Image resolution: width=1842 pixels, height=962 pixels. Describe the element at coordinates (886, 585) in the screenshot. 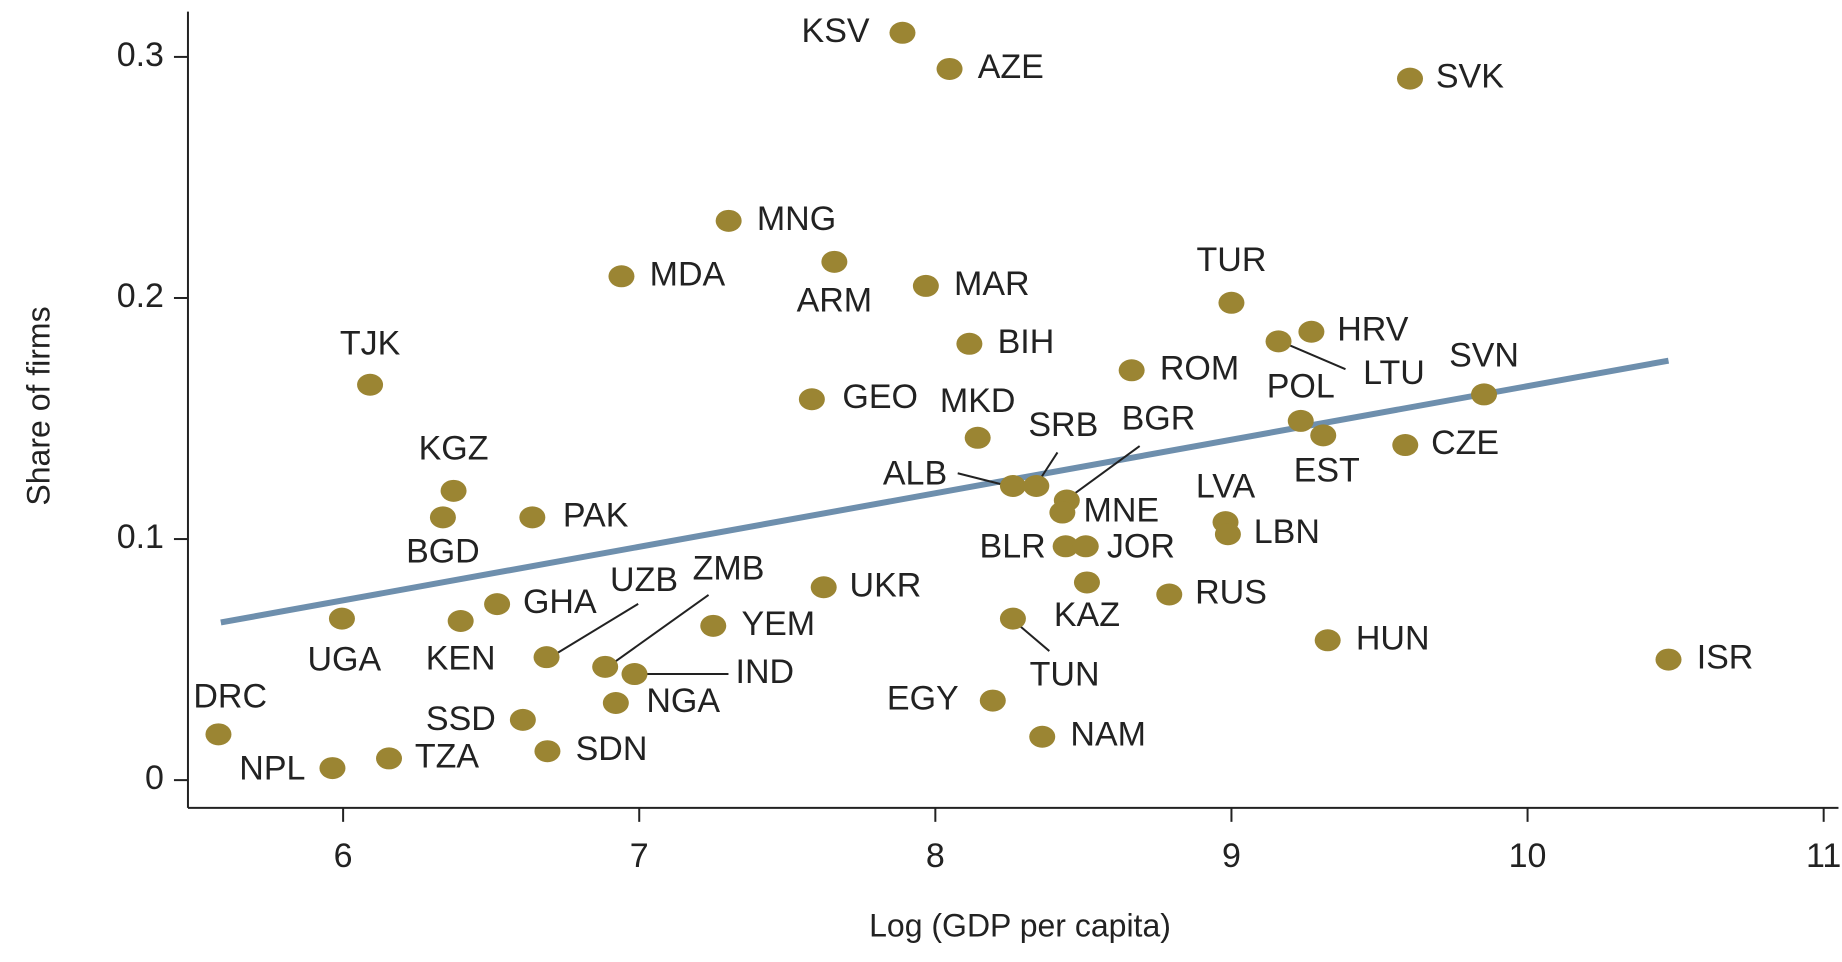

I see `point-label: UKR` at that location.